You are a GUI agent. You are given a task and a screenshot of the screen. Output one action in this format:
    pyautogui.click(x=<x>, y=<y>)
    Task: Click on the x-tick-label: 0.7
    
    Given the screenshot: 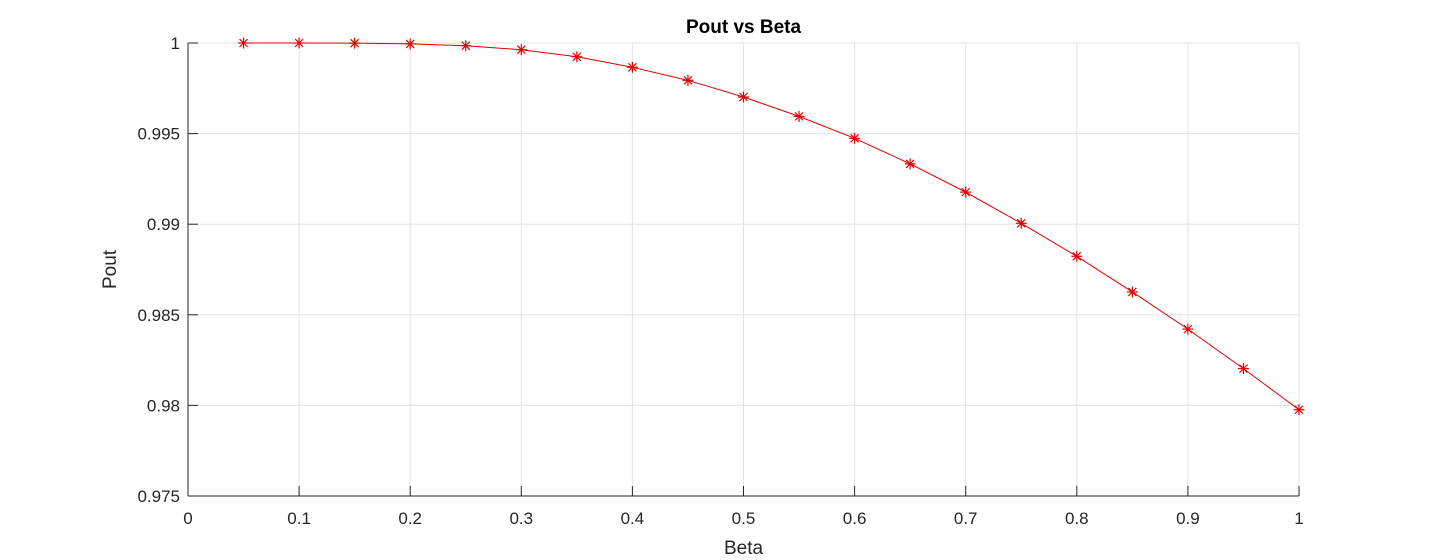 What is the action you would take?
    pyautogui.click(x=966, y=518)
    